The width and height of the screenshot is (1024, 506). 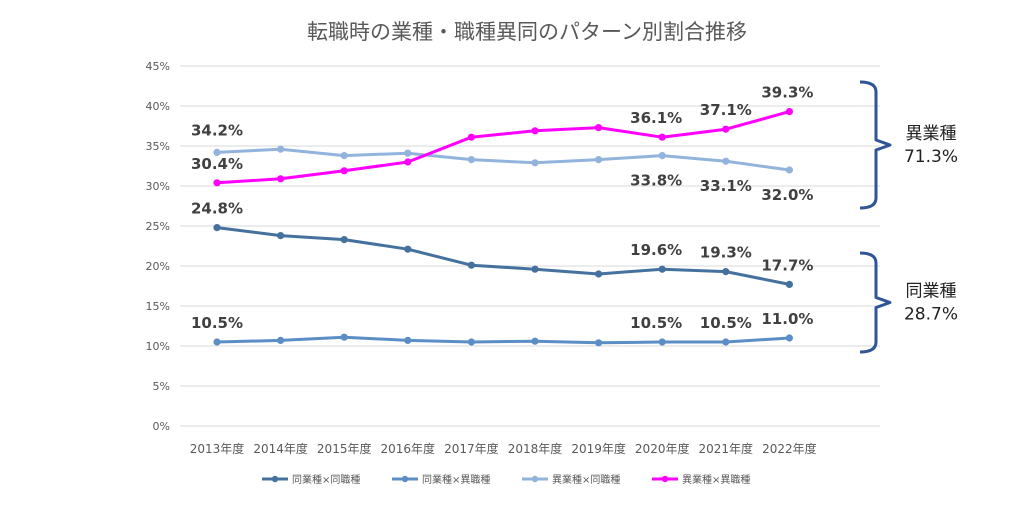 I want to click on x-tick-label: 2019年度, so click(x=598, y=448).